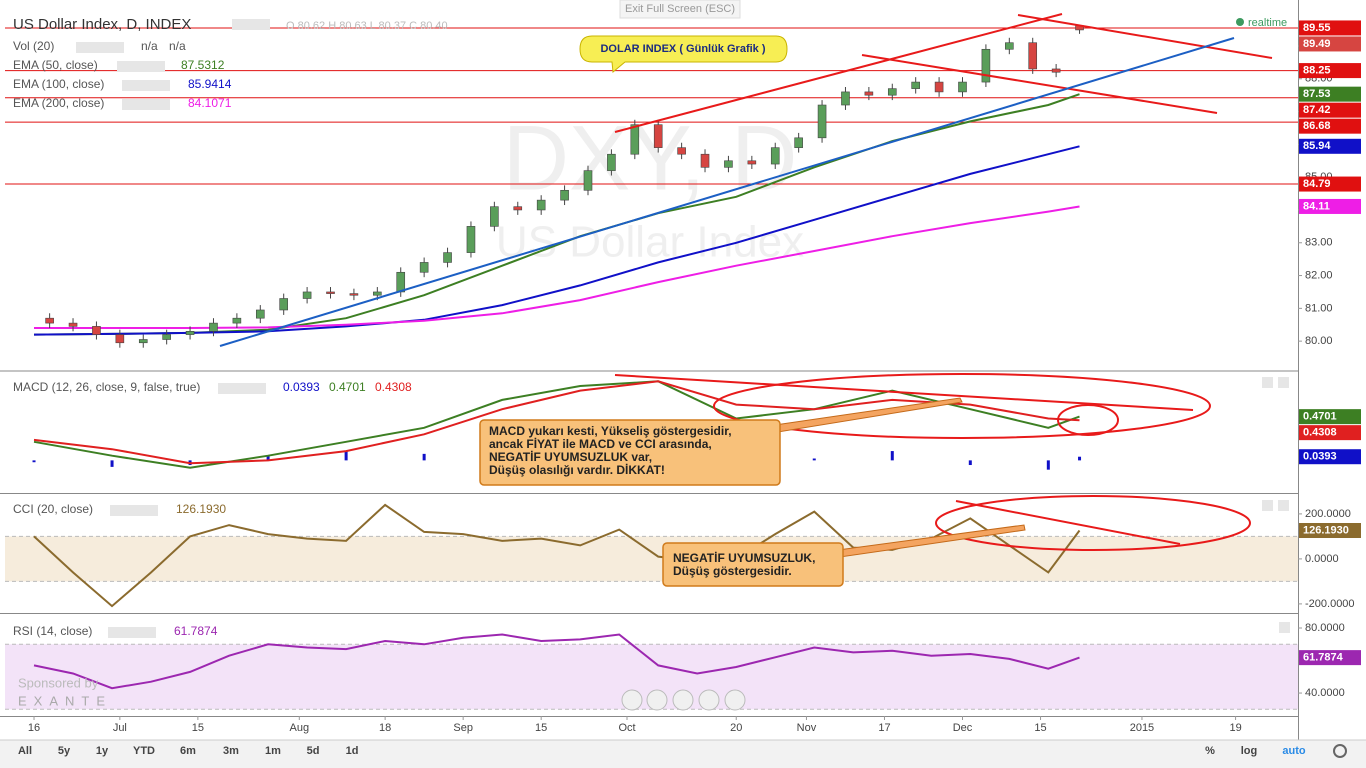 This screenshot has width=1366, height=768. What do you see at coordinates (1319, 243) in the screenshot?
I see `y-tick-label: 83.00` at bounding box center [1319, 243].